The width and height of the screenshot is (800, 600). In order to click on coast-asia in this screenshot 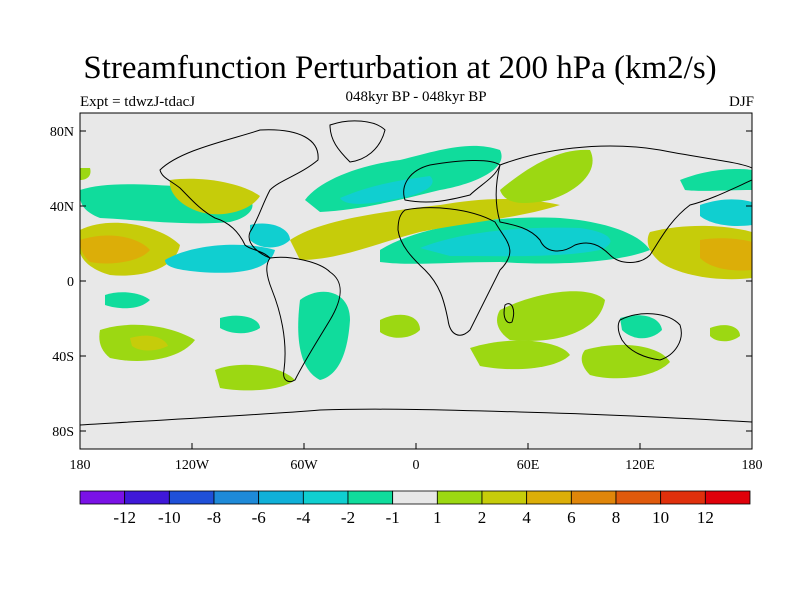, I will do `click(623, 204)`.